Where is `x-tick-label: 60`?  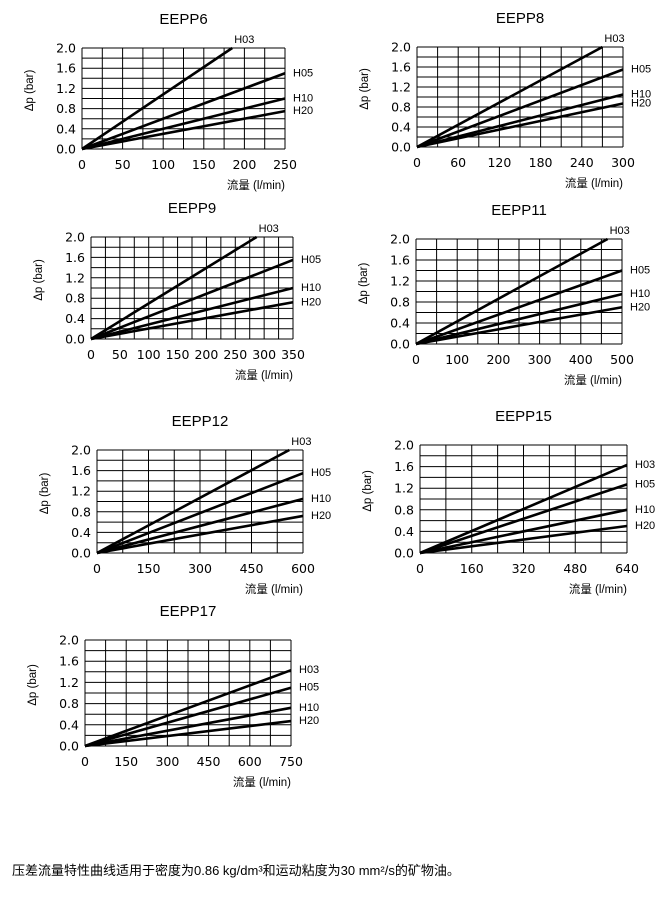 x-tick-label: 60 is located at coordinates (458, 162).